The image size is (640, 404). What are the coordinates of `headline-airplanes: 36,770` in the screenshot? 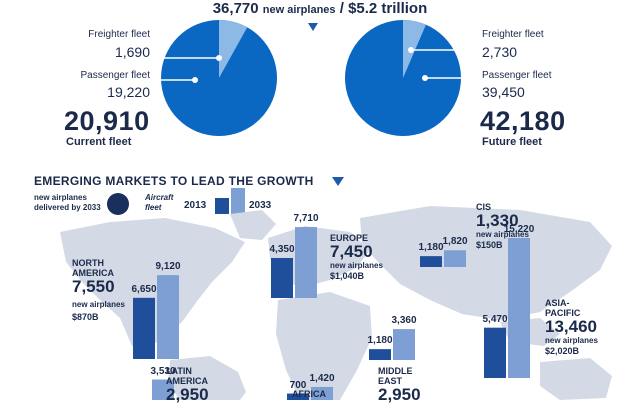 It's located at (235, 8).